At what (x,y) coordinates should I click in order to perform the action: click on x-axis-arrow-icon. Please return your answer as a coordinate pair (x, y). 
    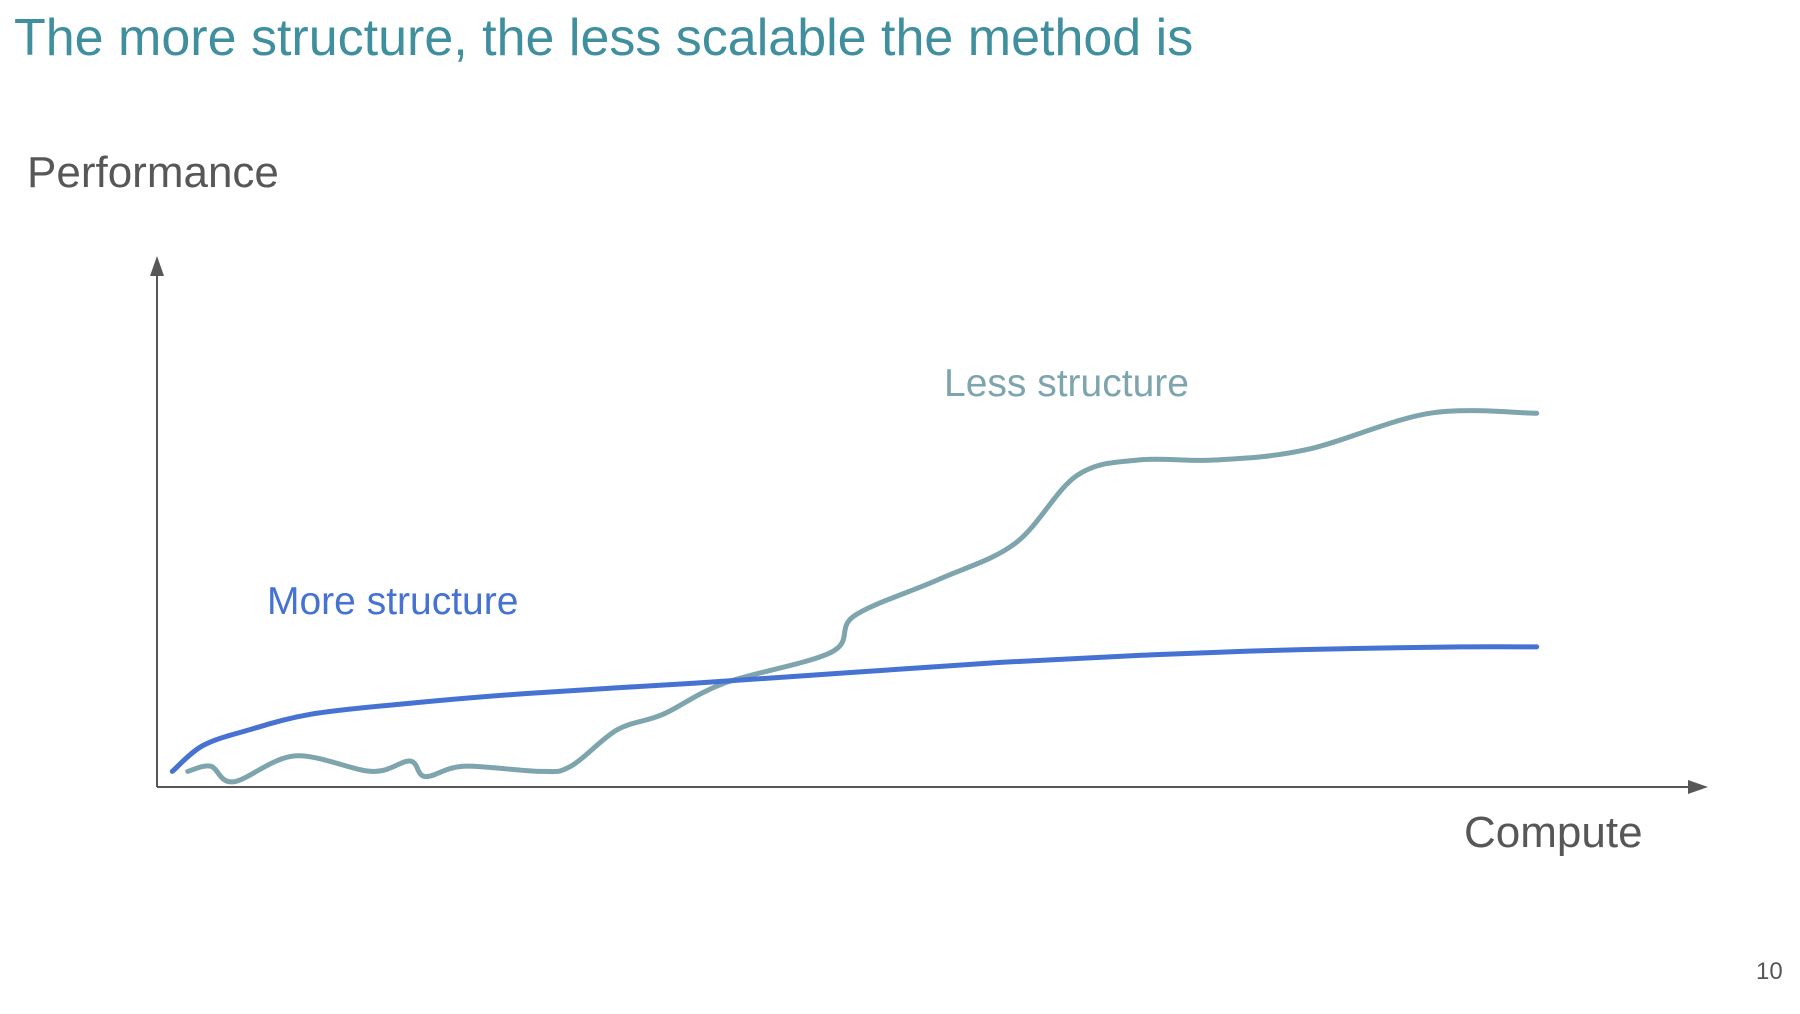
    Looking at the image, I should click on (1698, 787).